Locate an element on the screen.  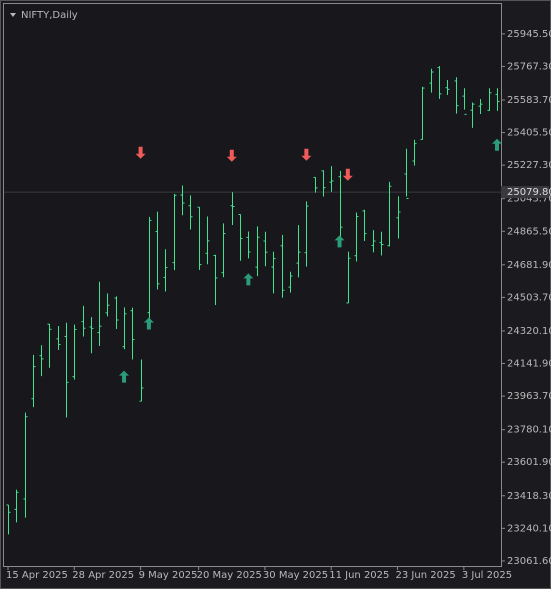
menu-triangle is located at coordinates (13, 15).